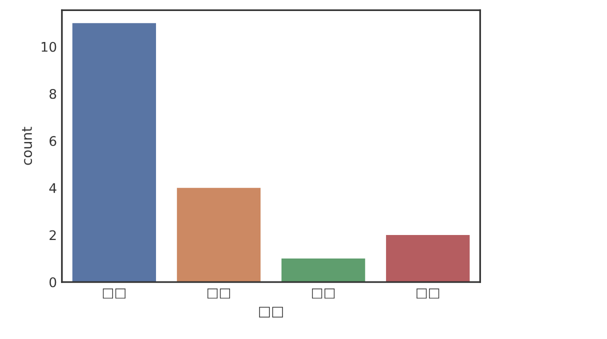  I want to click on y-tick-label: 8, so click(53, 93).